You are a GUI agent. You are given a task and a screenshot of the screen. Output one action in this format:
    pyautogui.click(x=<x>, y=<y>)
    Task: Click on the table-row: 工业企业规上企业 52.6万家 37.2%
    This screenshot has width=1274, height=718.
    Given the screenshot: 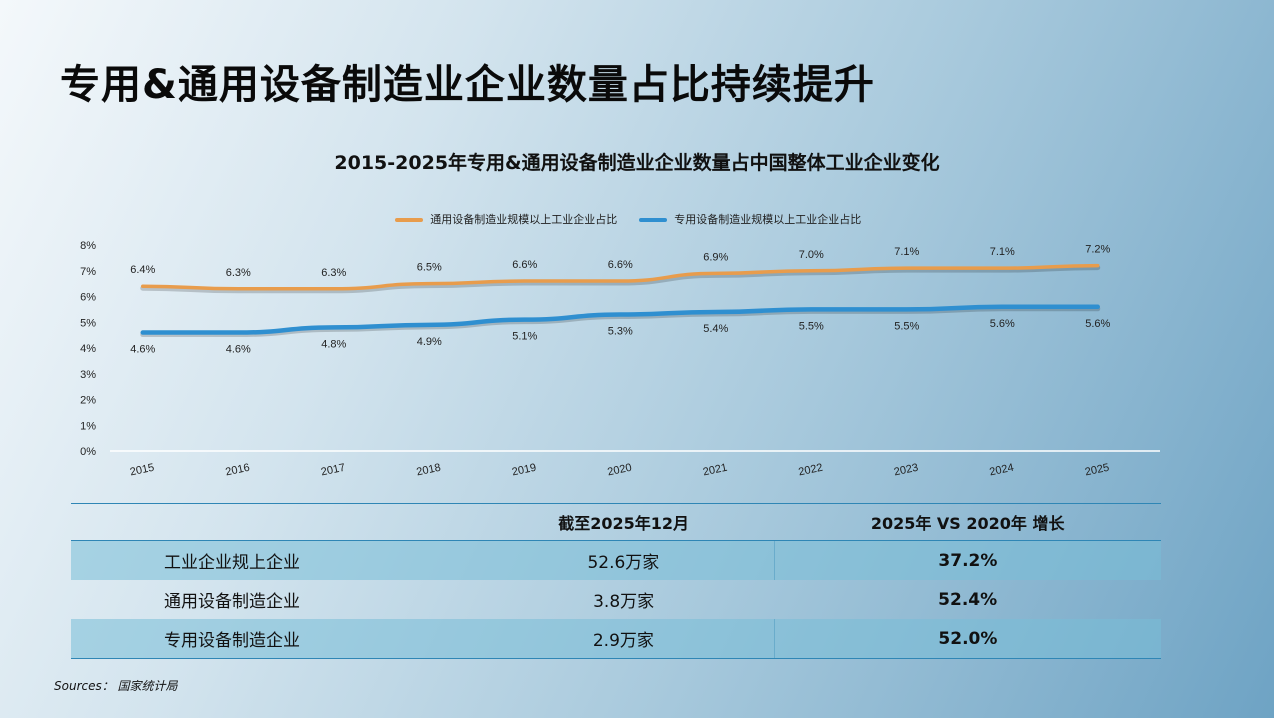 What is the action you would take?
    pyautogui.click(x=616, y=560)
    